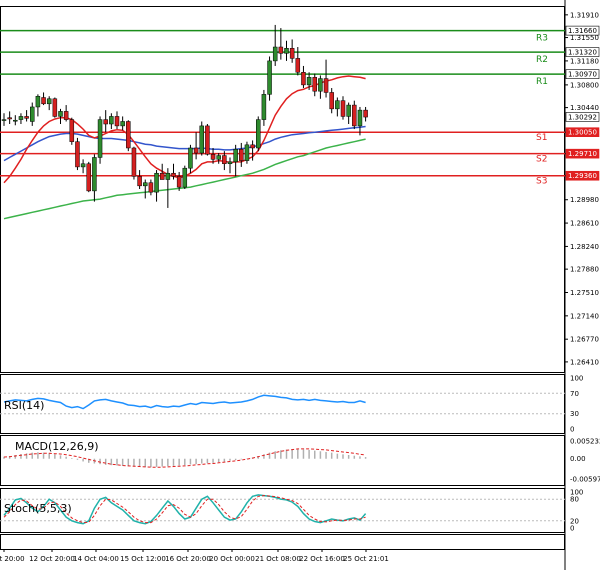 This screenshot has height=570, width=600. Describe the element at coordinates (52, 559) in the screenshot. I see `x-tick-label: 12 Oct 20:00` at that location.